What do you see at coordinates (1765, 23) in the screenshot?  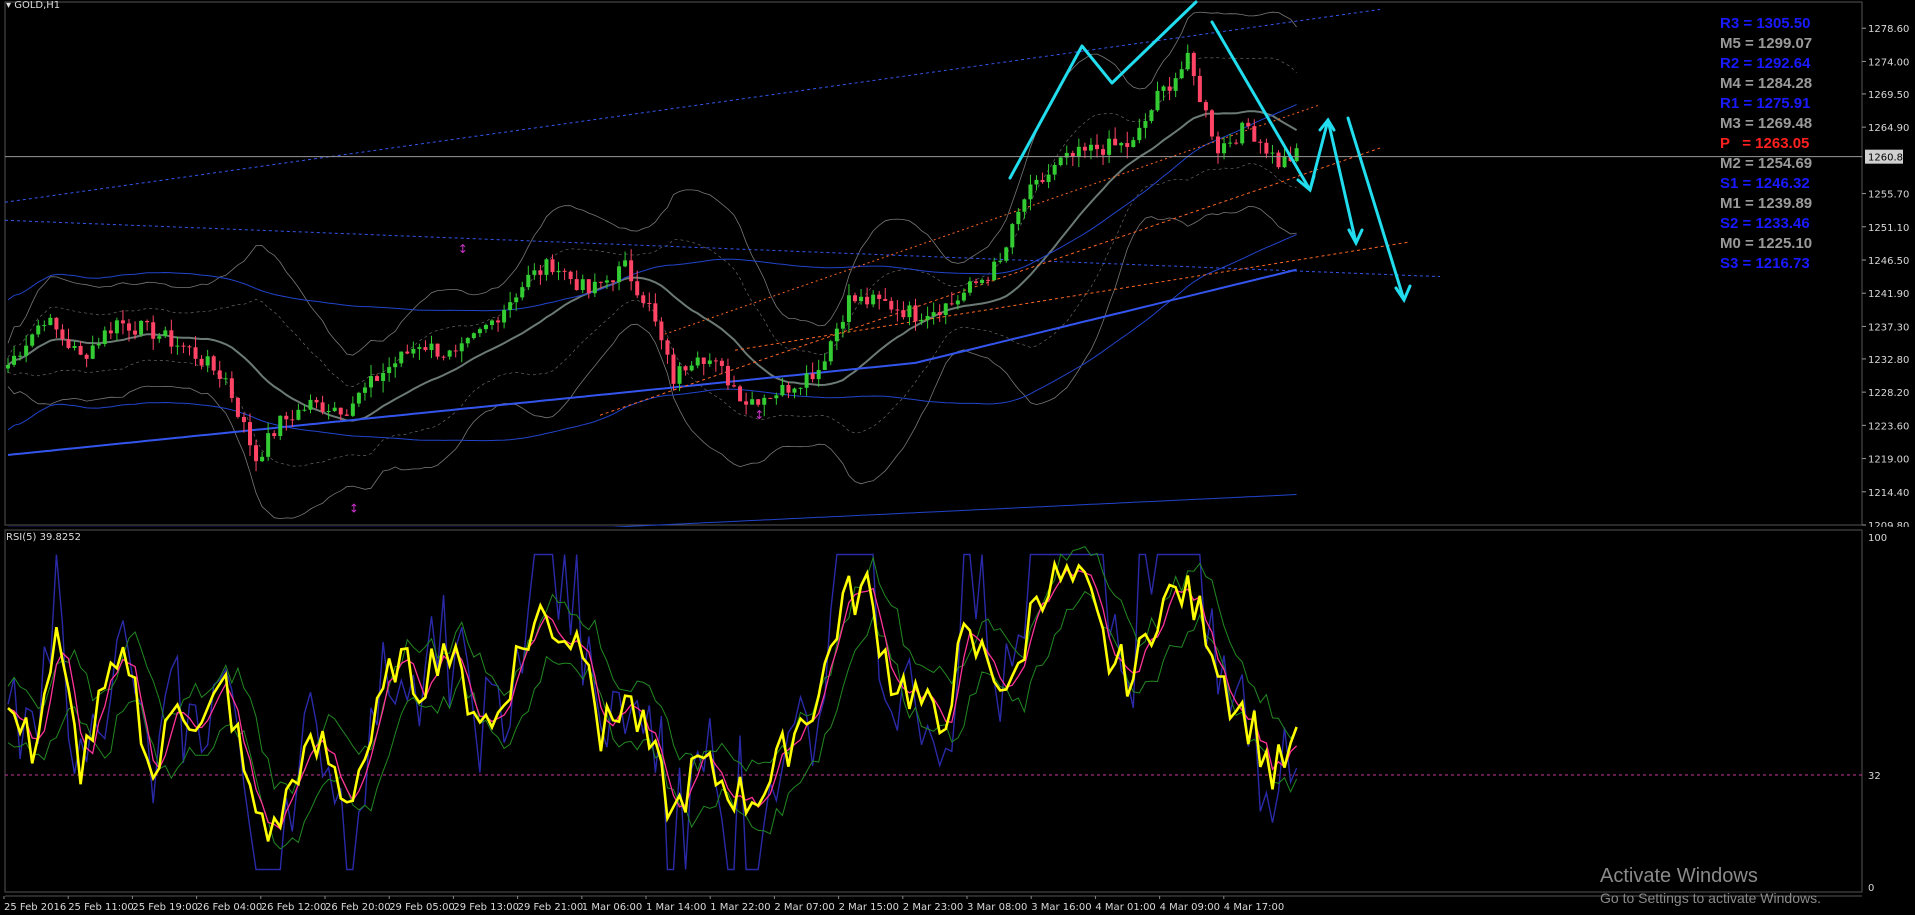 I see `pivot-level: R3 = 1305.50` at bounding box center [1765, 23].